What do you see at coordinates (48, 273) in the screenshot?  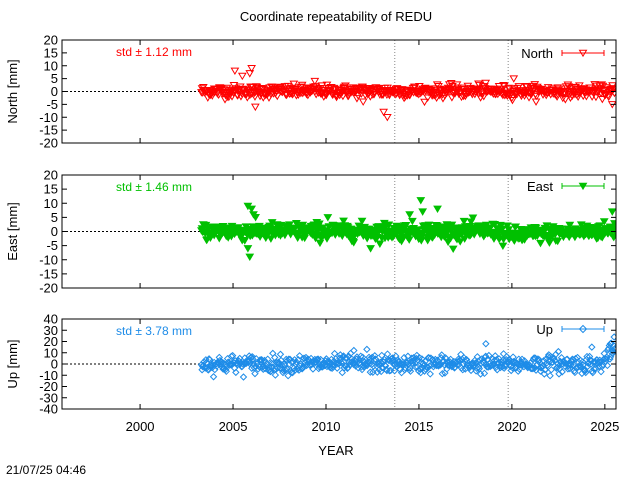 I see `y-tick-label: -15` at bounding box center [48, 273].